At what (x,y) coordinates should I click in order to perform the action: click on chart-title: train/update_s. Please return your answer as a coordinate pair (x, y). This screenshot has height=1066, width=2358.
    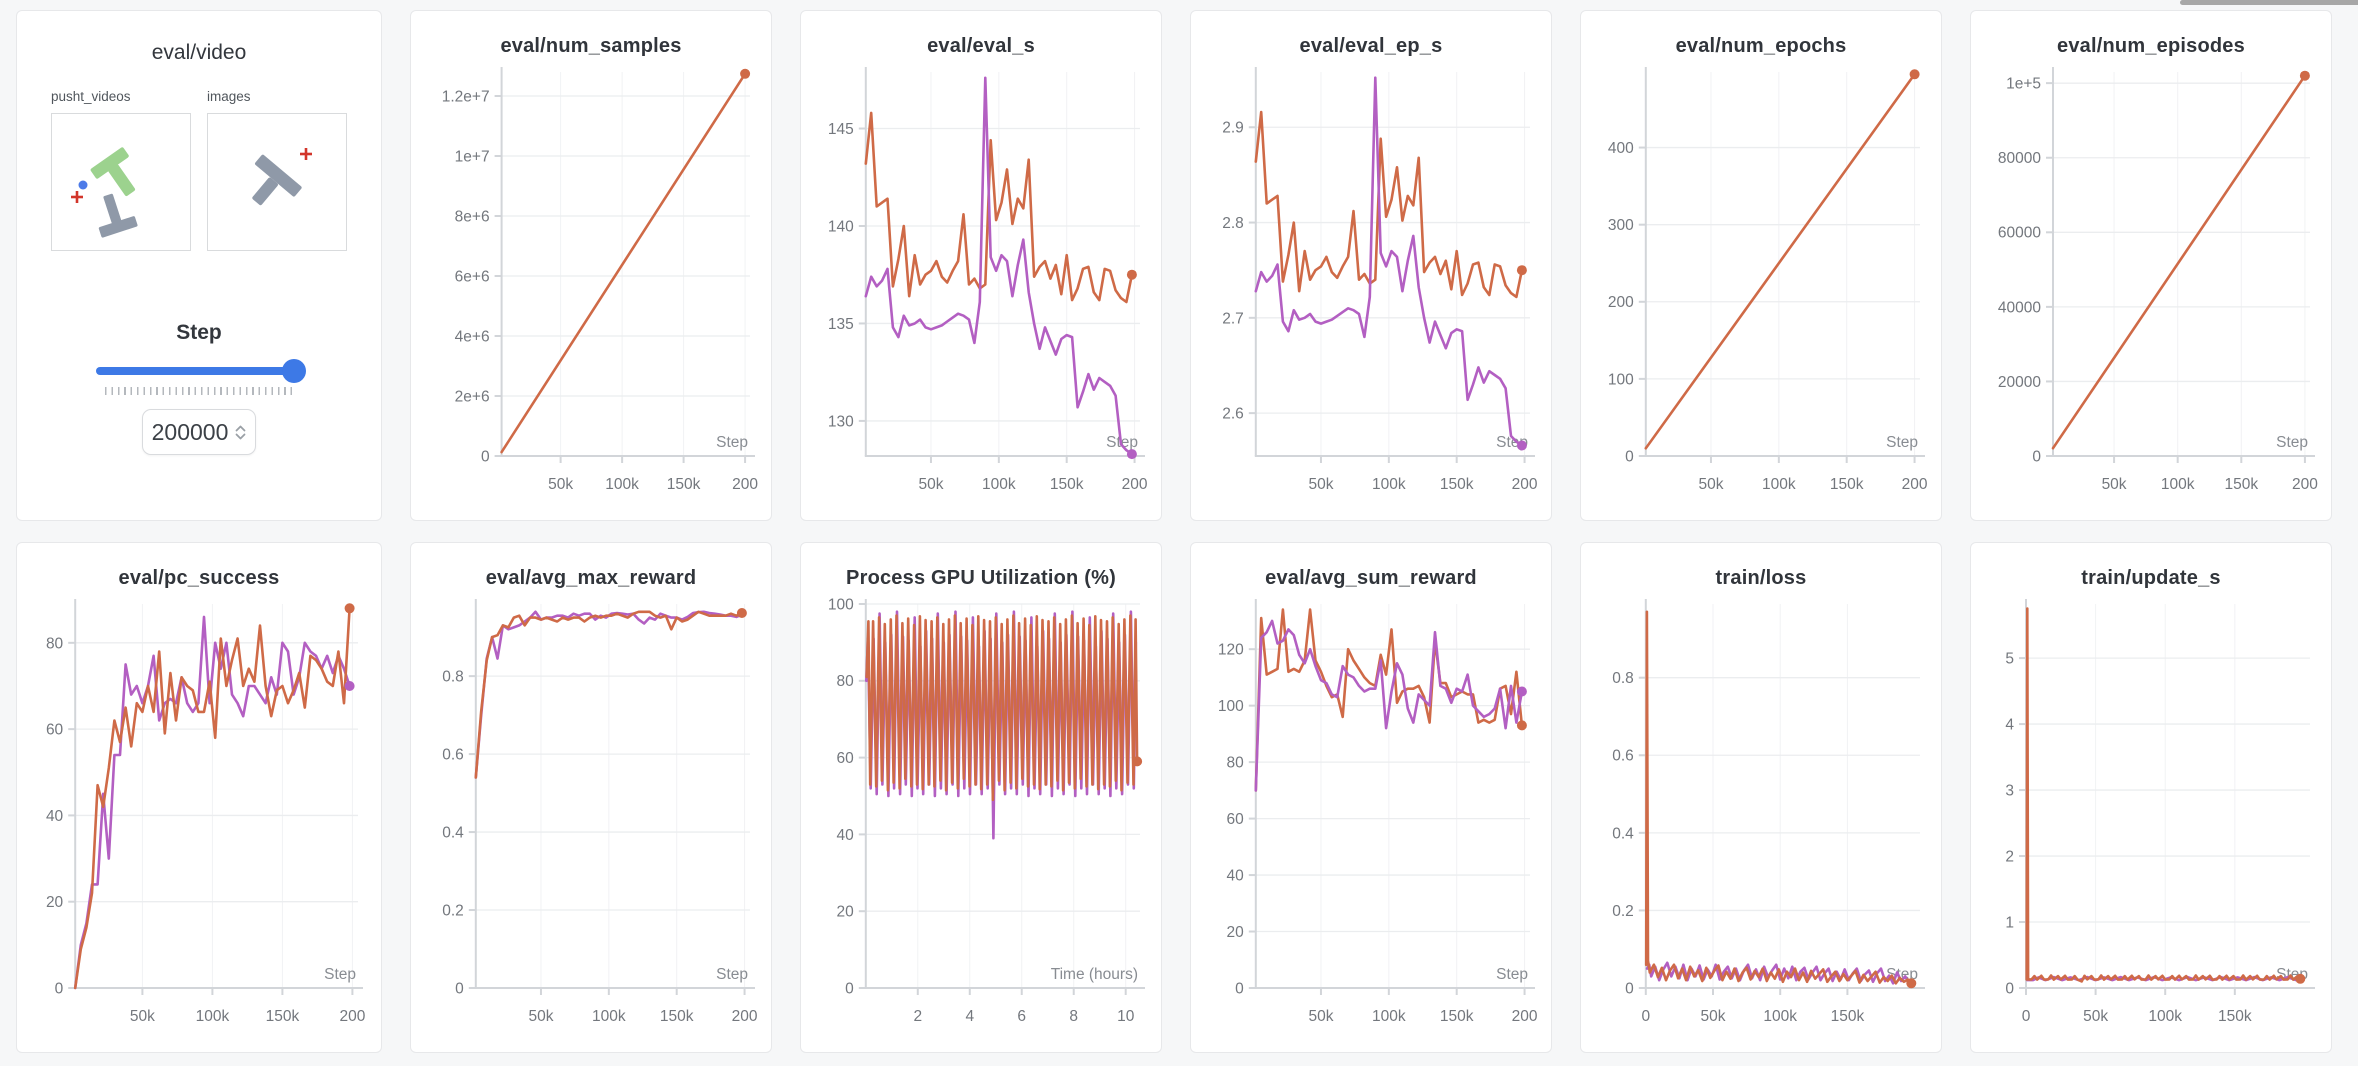
    Looking at the image, I should click on (2151, 578).